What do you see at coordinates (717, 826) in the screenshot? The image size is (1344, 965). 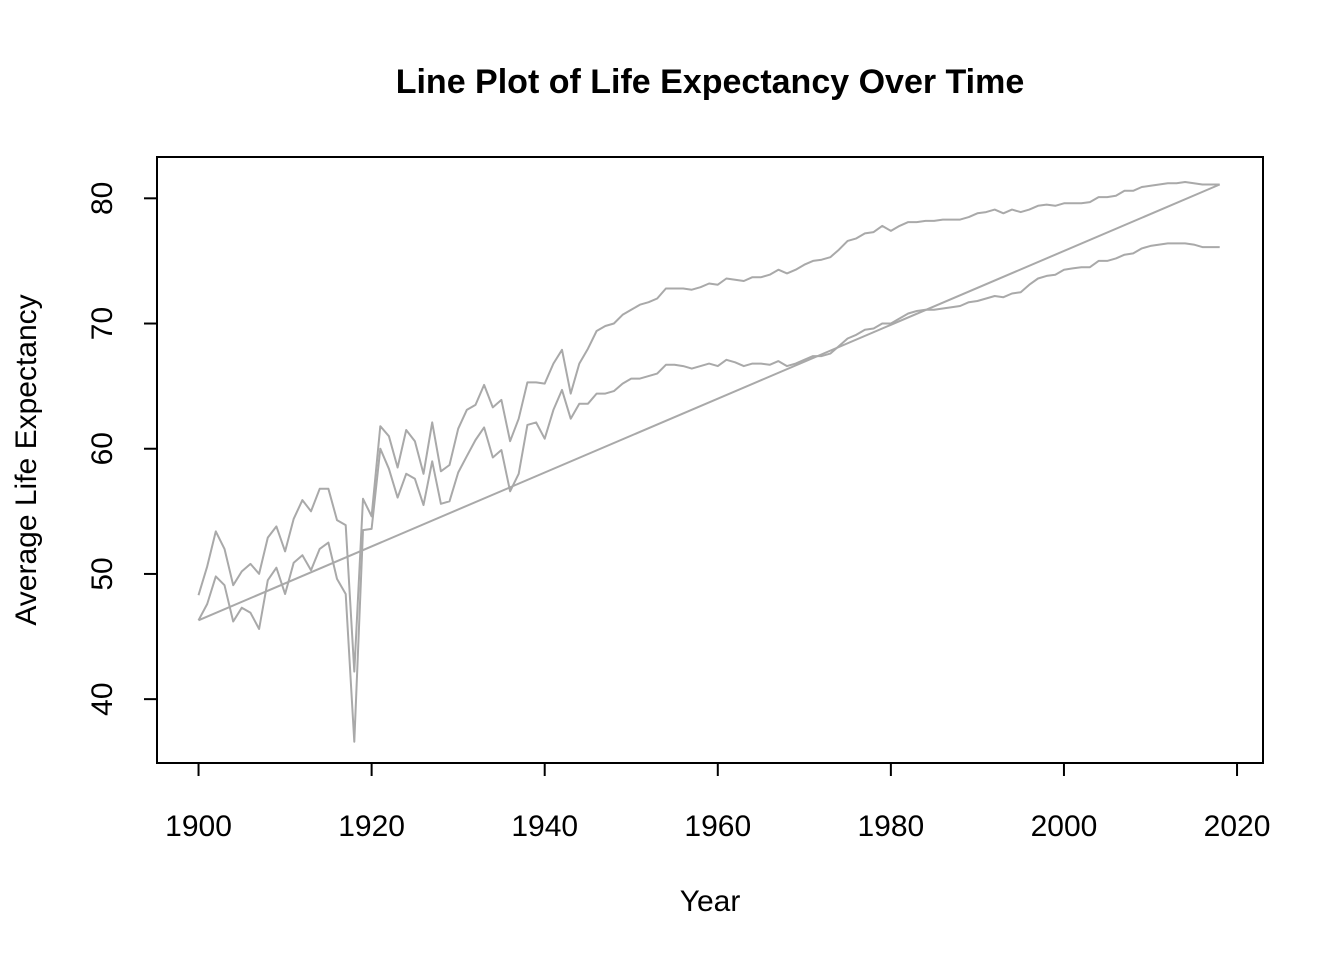 I see `x-tick-label: 1960` at bounding box center [717, 826].